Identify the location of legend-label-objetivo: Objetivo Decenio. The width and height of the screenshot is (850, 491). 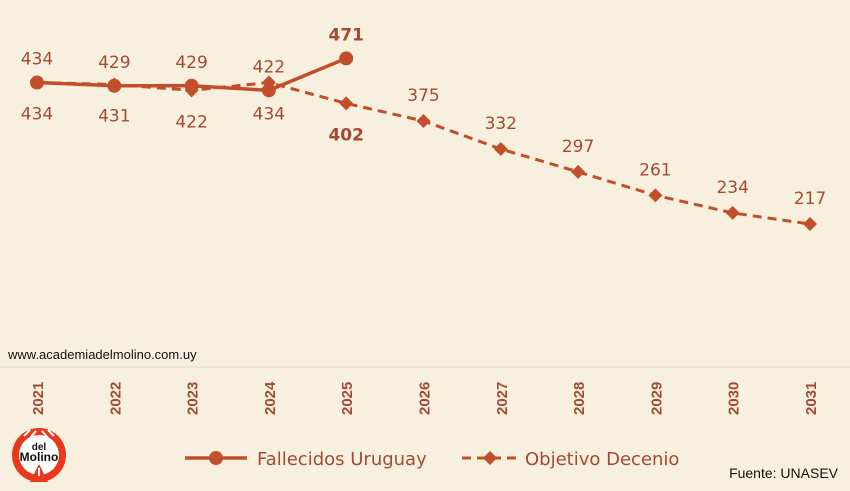
(602, 459).